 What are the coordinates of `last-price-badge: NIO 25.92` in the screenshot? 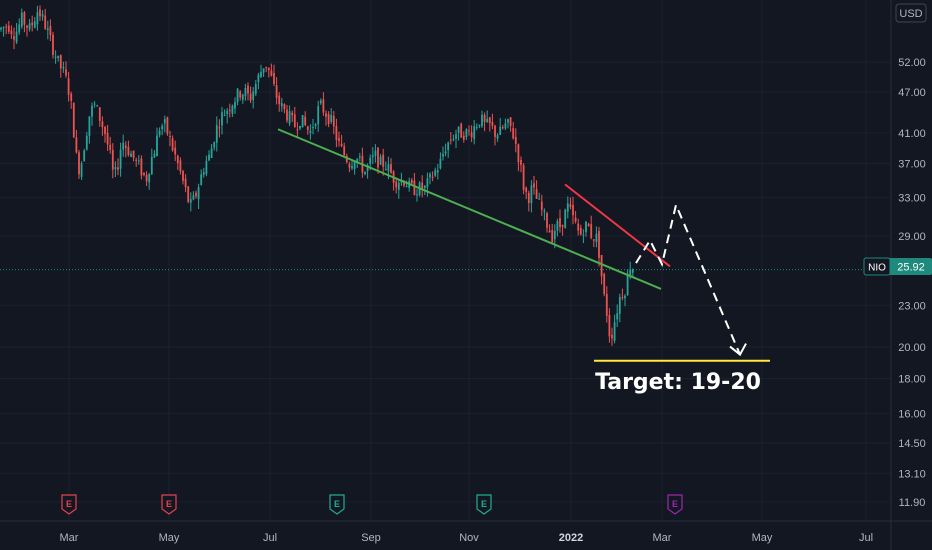 It's located at (897, 266).